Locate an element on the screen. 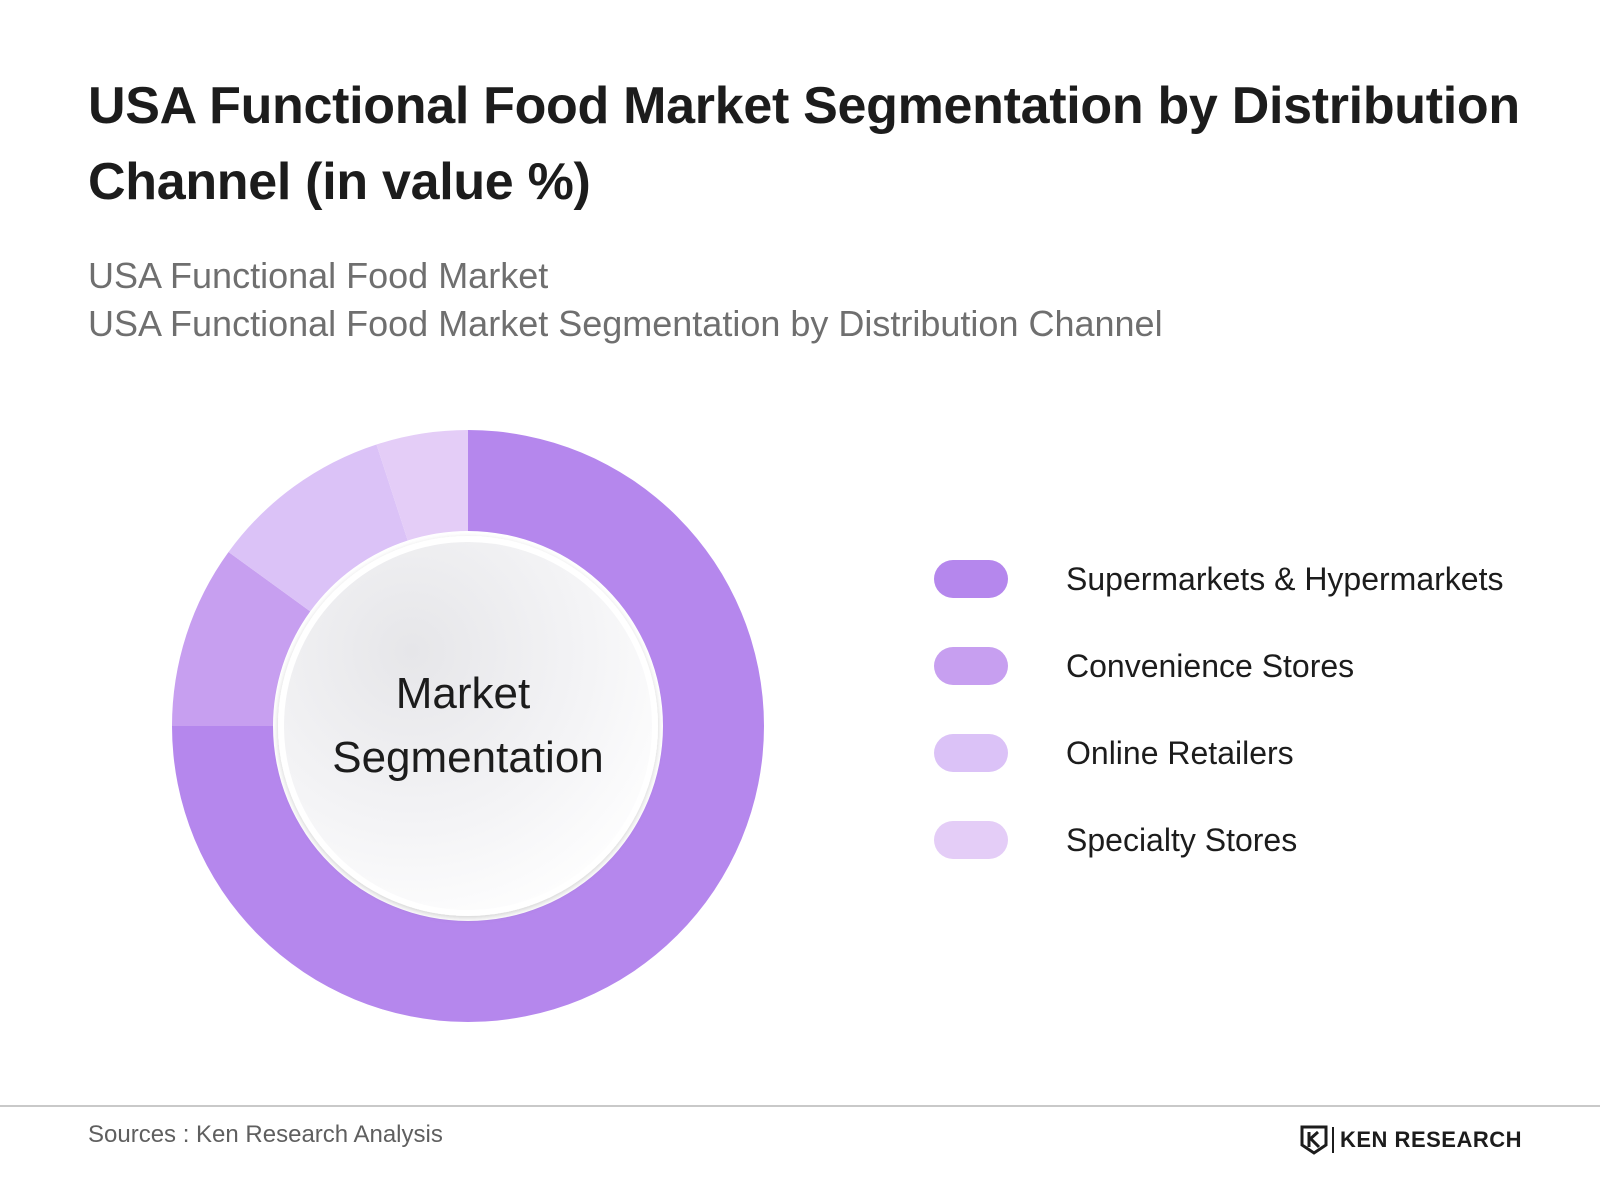 The height and width of the screenshot is (1200, 1600). brand-name: KEN RESEARCH is located at coordinates (1431, 1139).